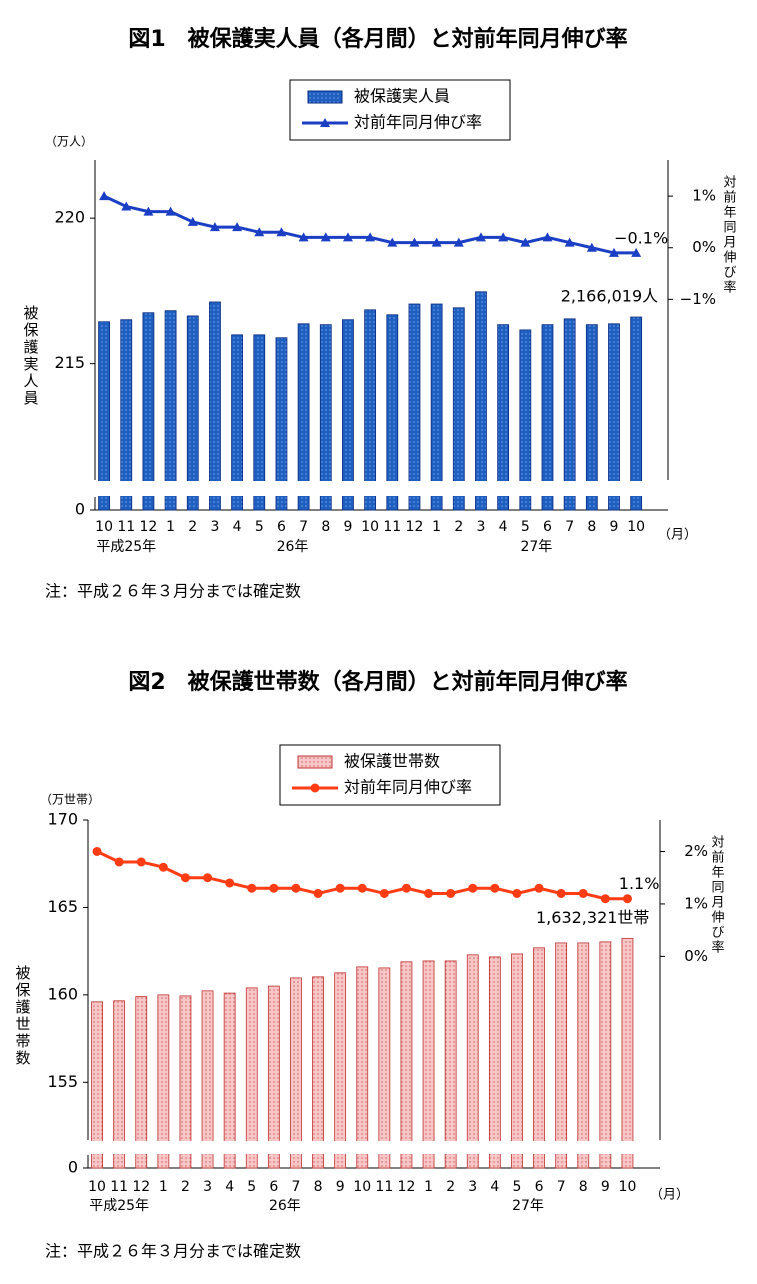 The height and width of the screenshot is (1284, 757). I want to click on chart-title: 図2 被保護世帯数（各月間）と対前年同月伸び率, so click(377, 682).